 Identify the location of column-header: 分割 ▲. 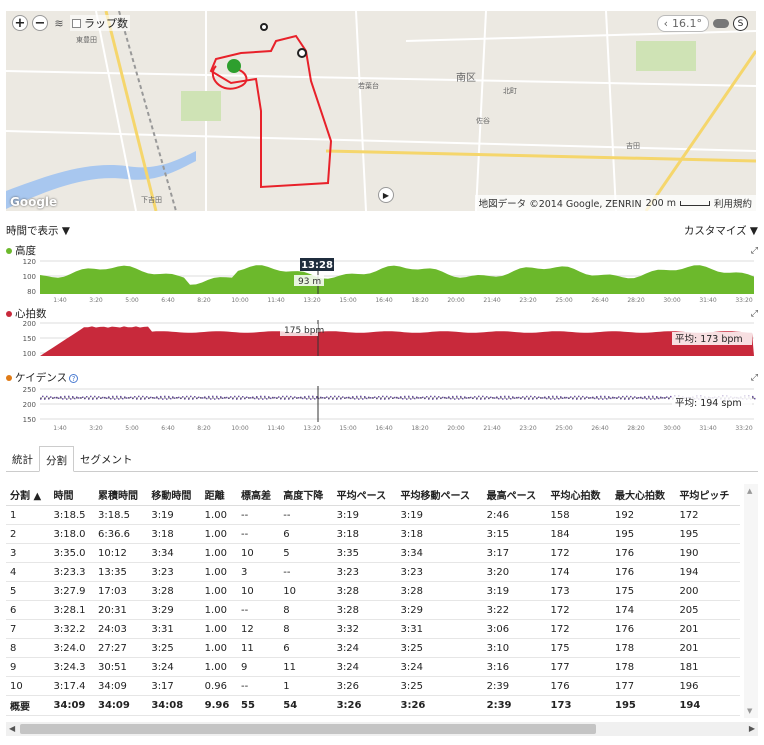
(28, 495).